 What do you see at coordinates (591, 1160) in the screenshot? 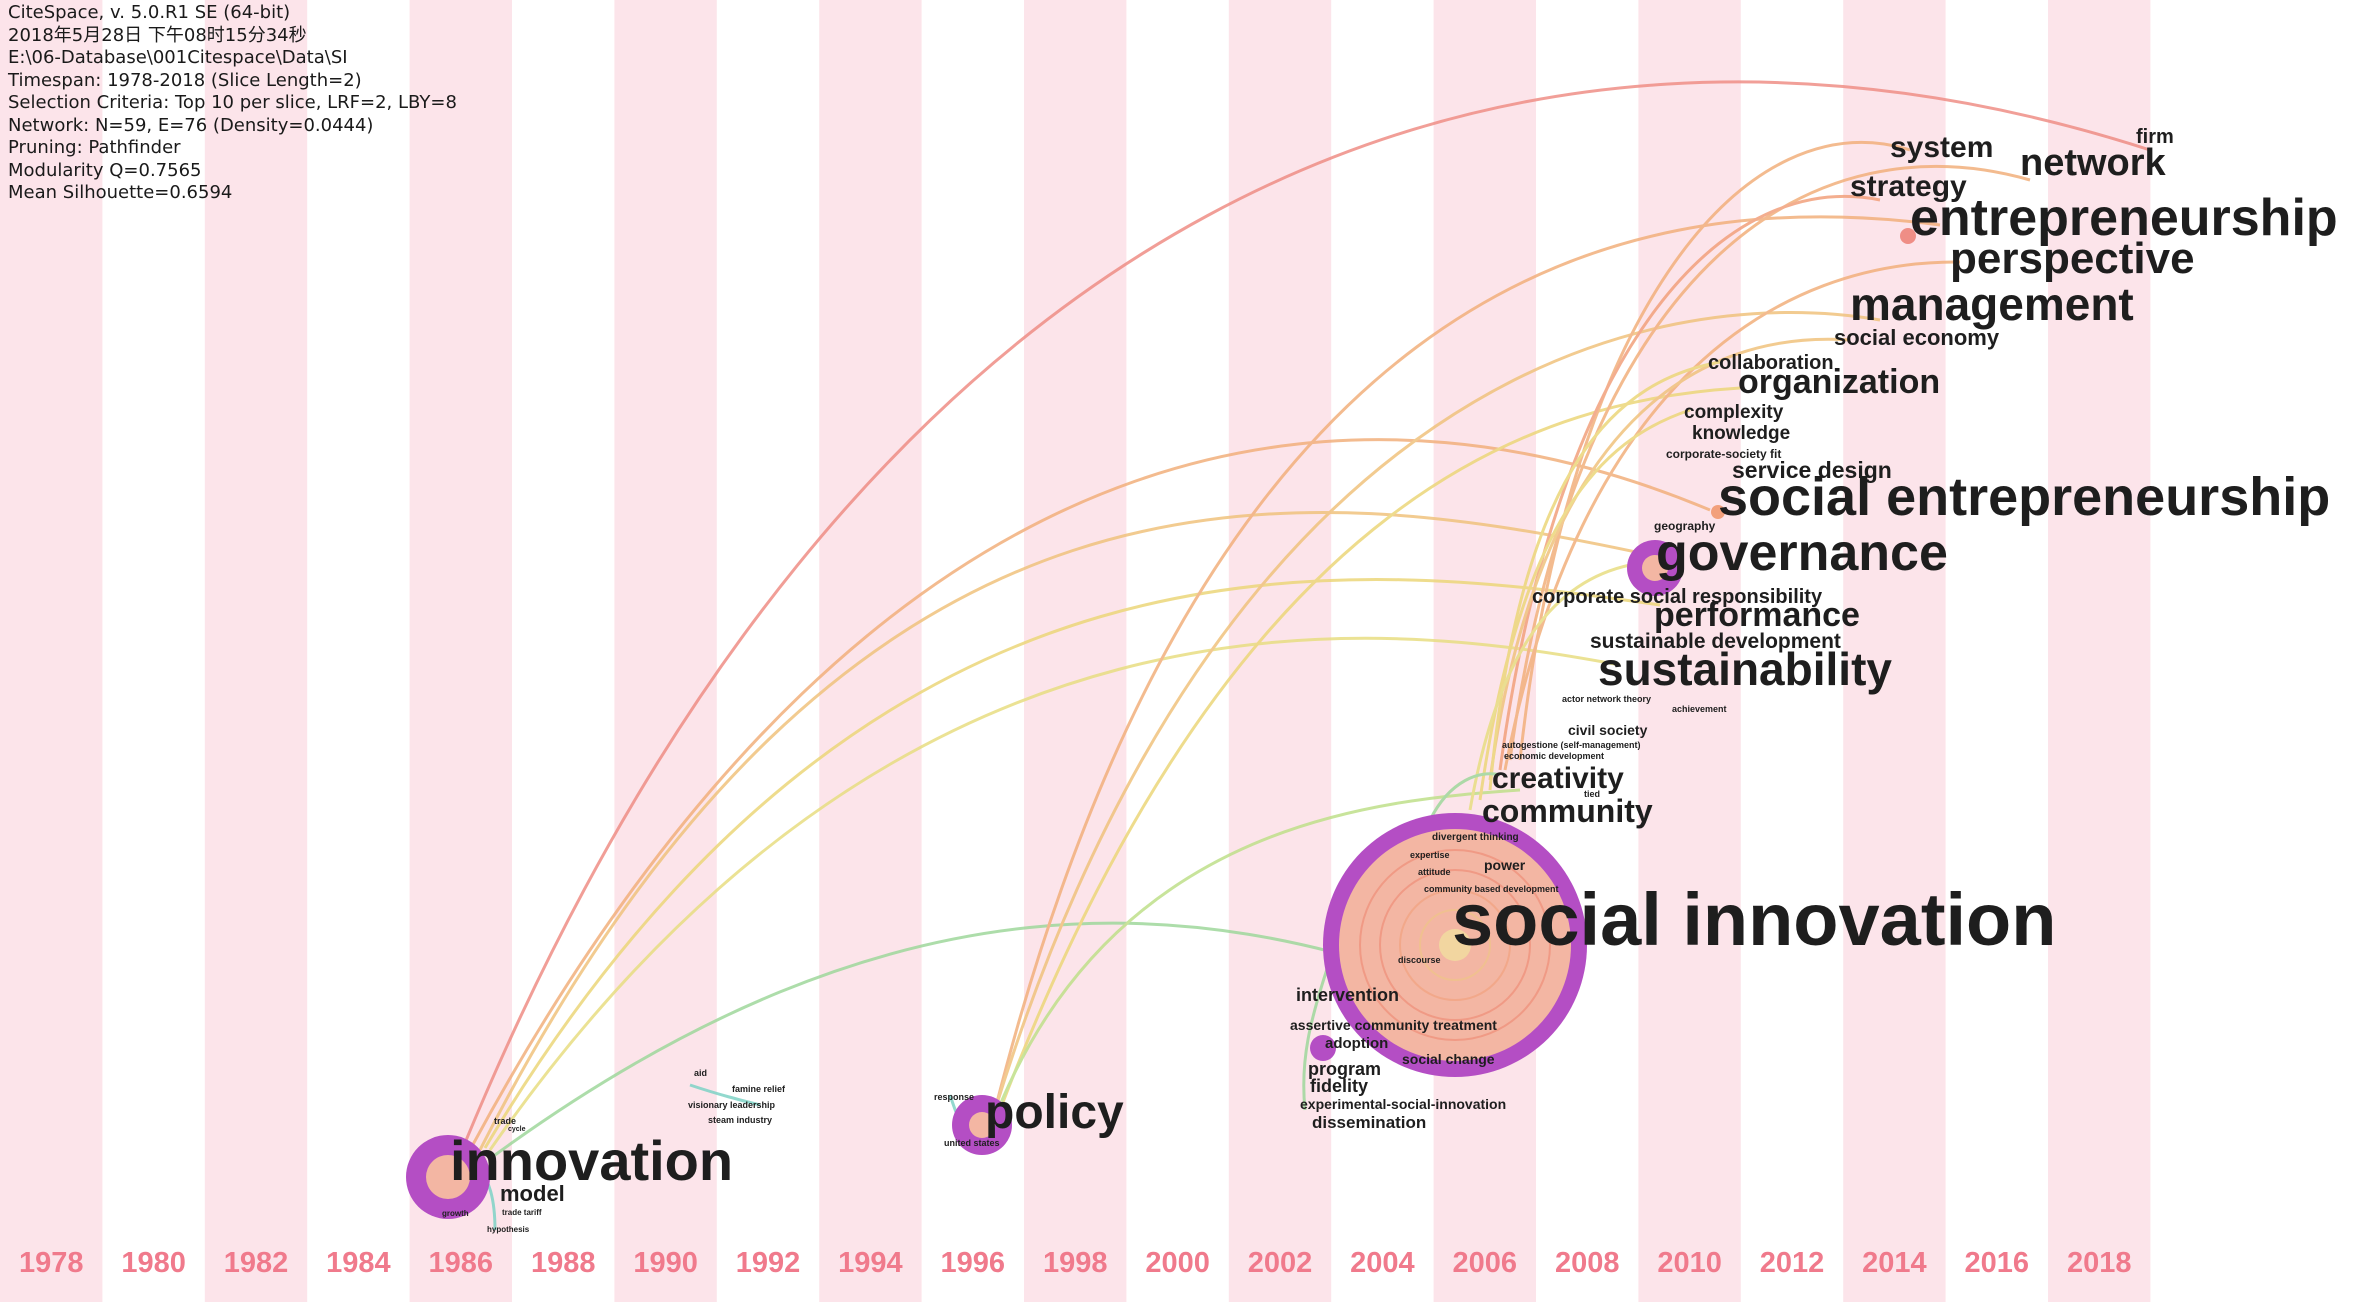
I see `label-innovation: innovation` at bounding box center [591, 1160].